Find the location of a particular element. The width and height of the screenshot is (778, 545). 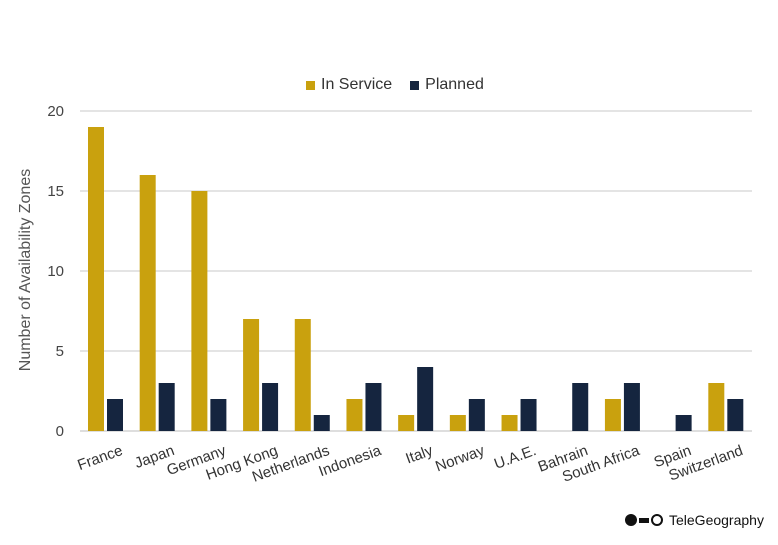

y-axis-ticks: 0 5 10 15 20 is located at coordinates (55, 271).